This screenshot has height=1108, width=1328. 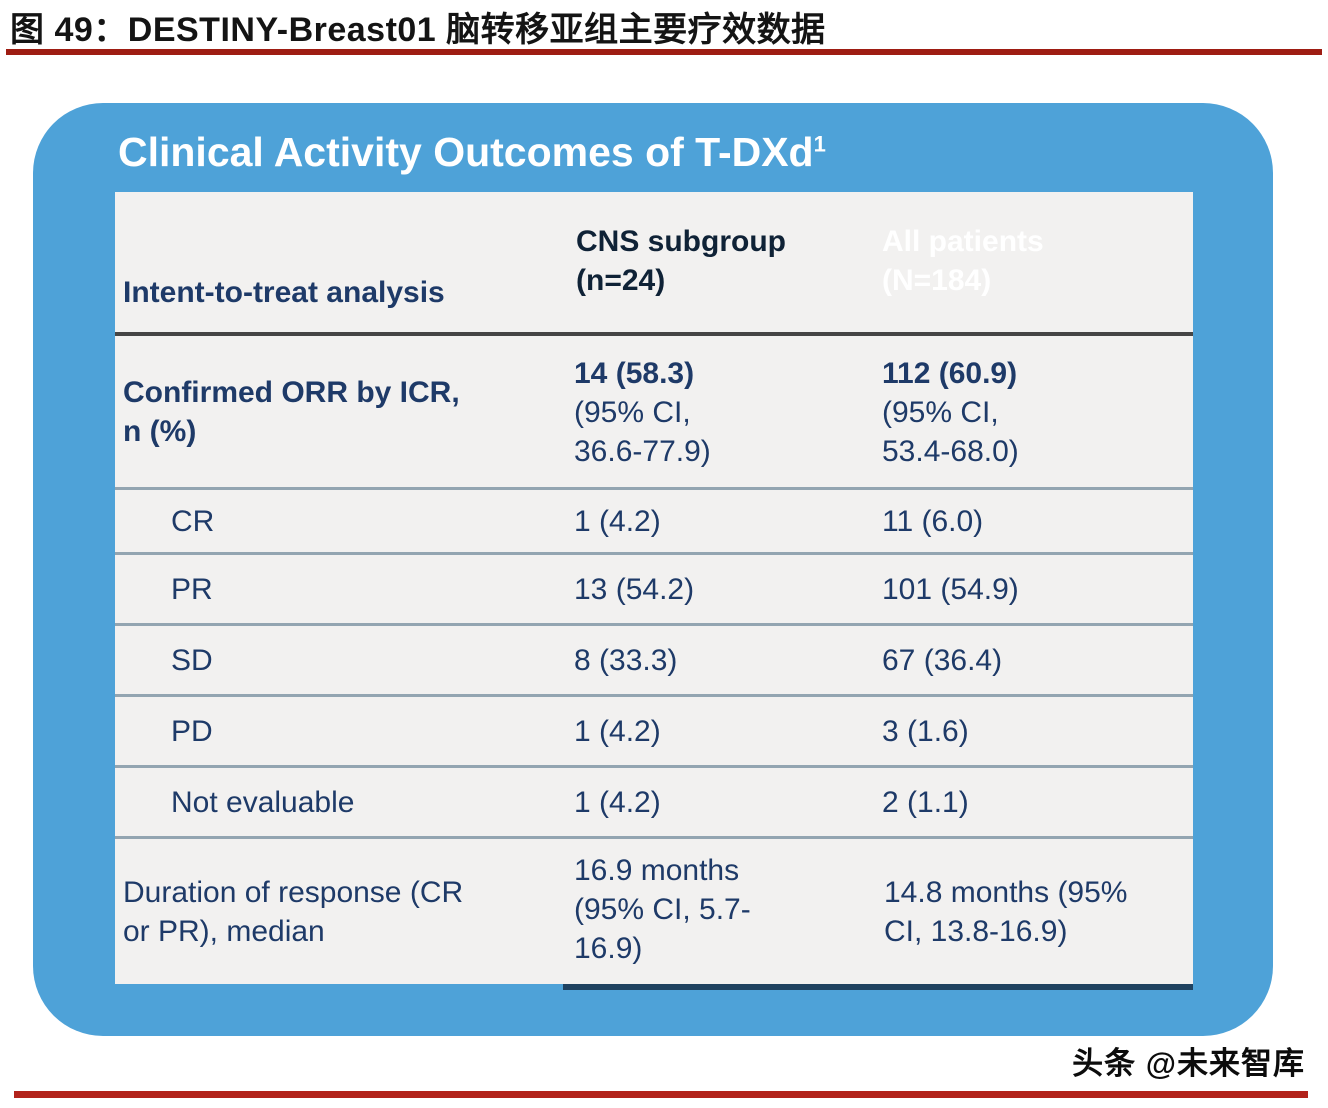 What do you see at coordinates (716, 658) in the screenshot?
I see `cell-cns-sd: 8 (33.3)` at bounding box center [716, 658].